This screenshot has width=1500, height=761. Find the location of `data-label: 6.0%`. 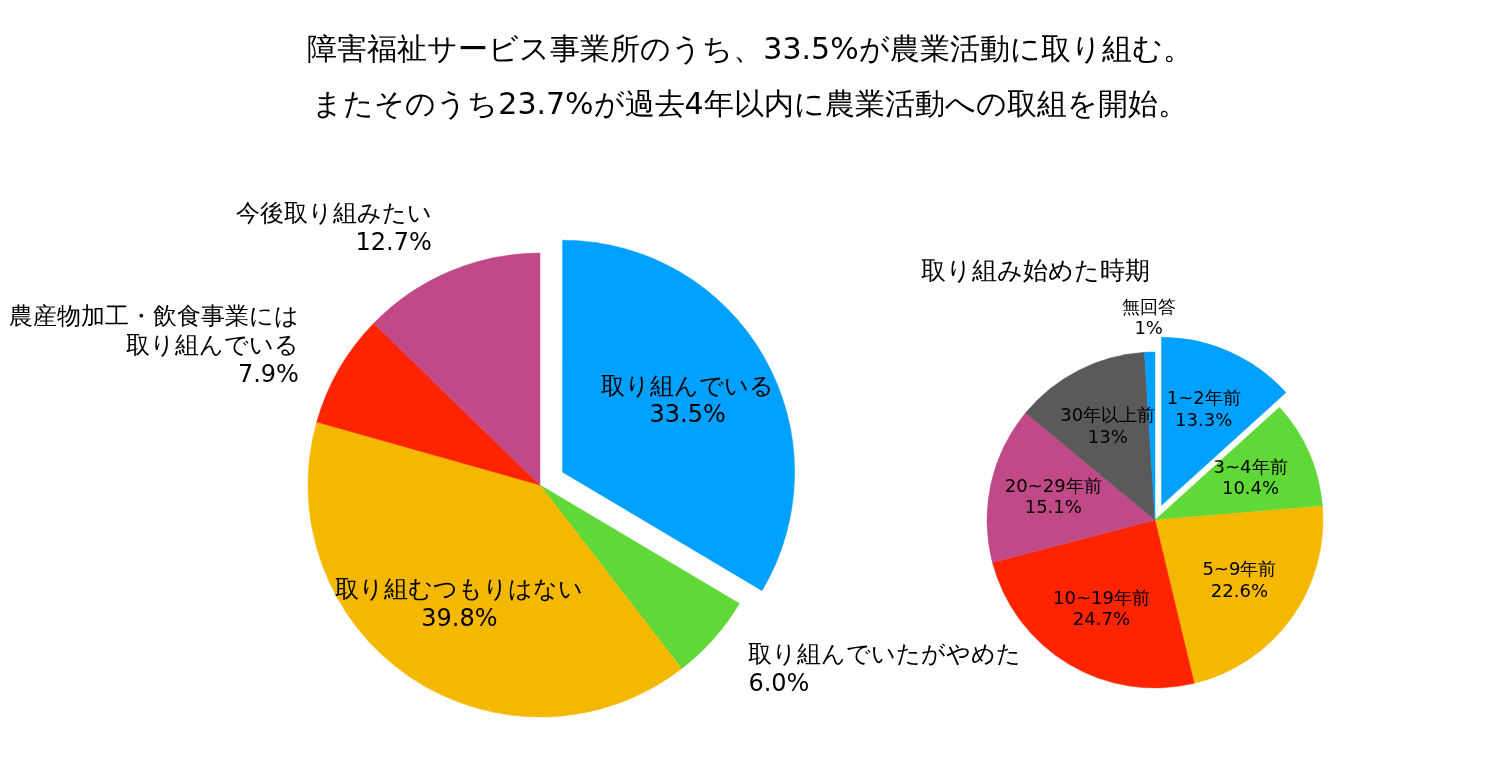

data-label: 6.0% is located at coordinates (779, 682).